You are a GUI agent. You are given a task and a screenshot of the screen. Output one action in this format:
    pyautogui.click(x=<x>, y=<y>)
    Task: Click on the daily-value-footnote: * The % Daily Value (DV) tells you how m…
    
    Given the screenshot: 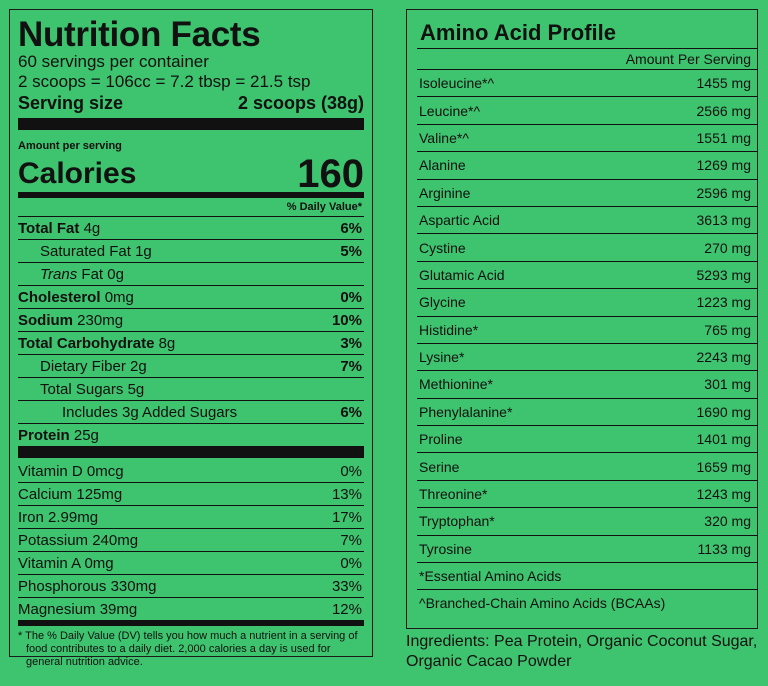 What is the action you would take?
    pyautogui.click(x=188, y=649)
    